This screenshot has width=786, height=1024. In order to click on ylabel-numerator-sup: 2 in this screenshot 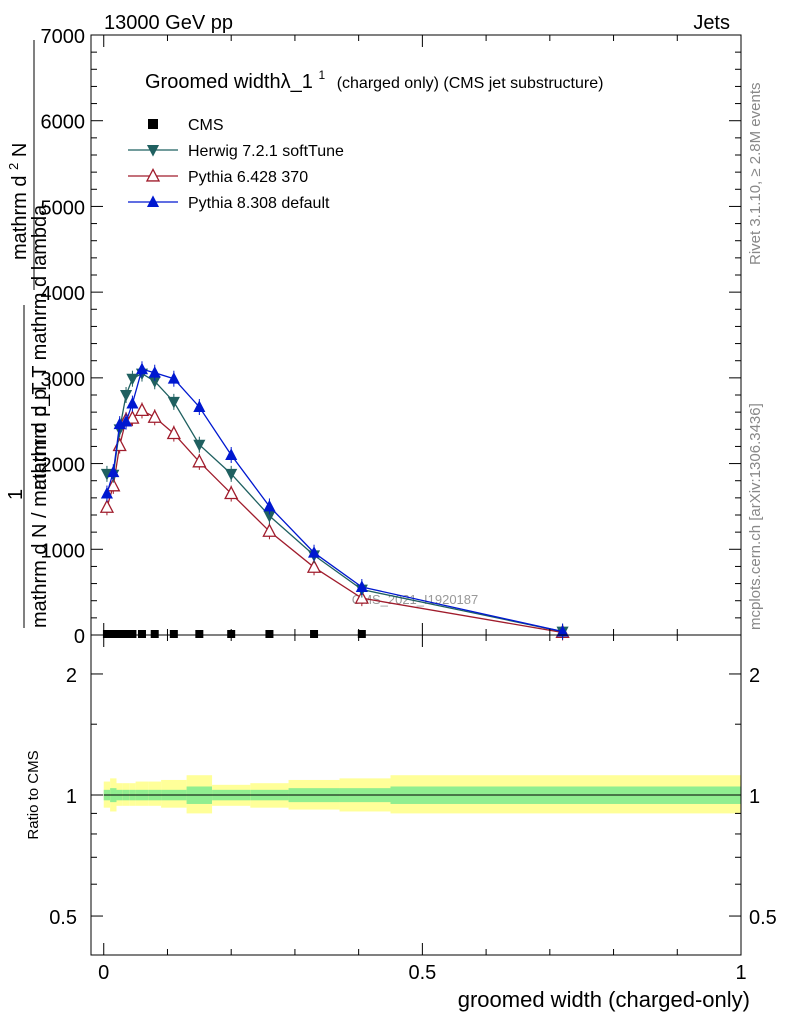, I will do `click(13, 166)`.